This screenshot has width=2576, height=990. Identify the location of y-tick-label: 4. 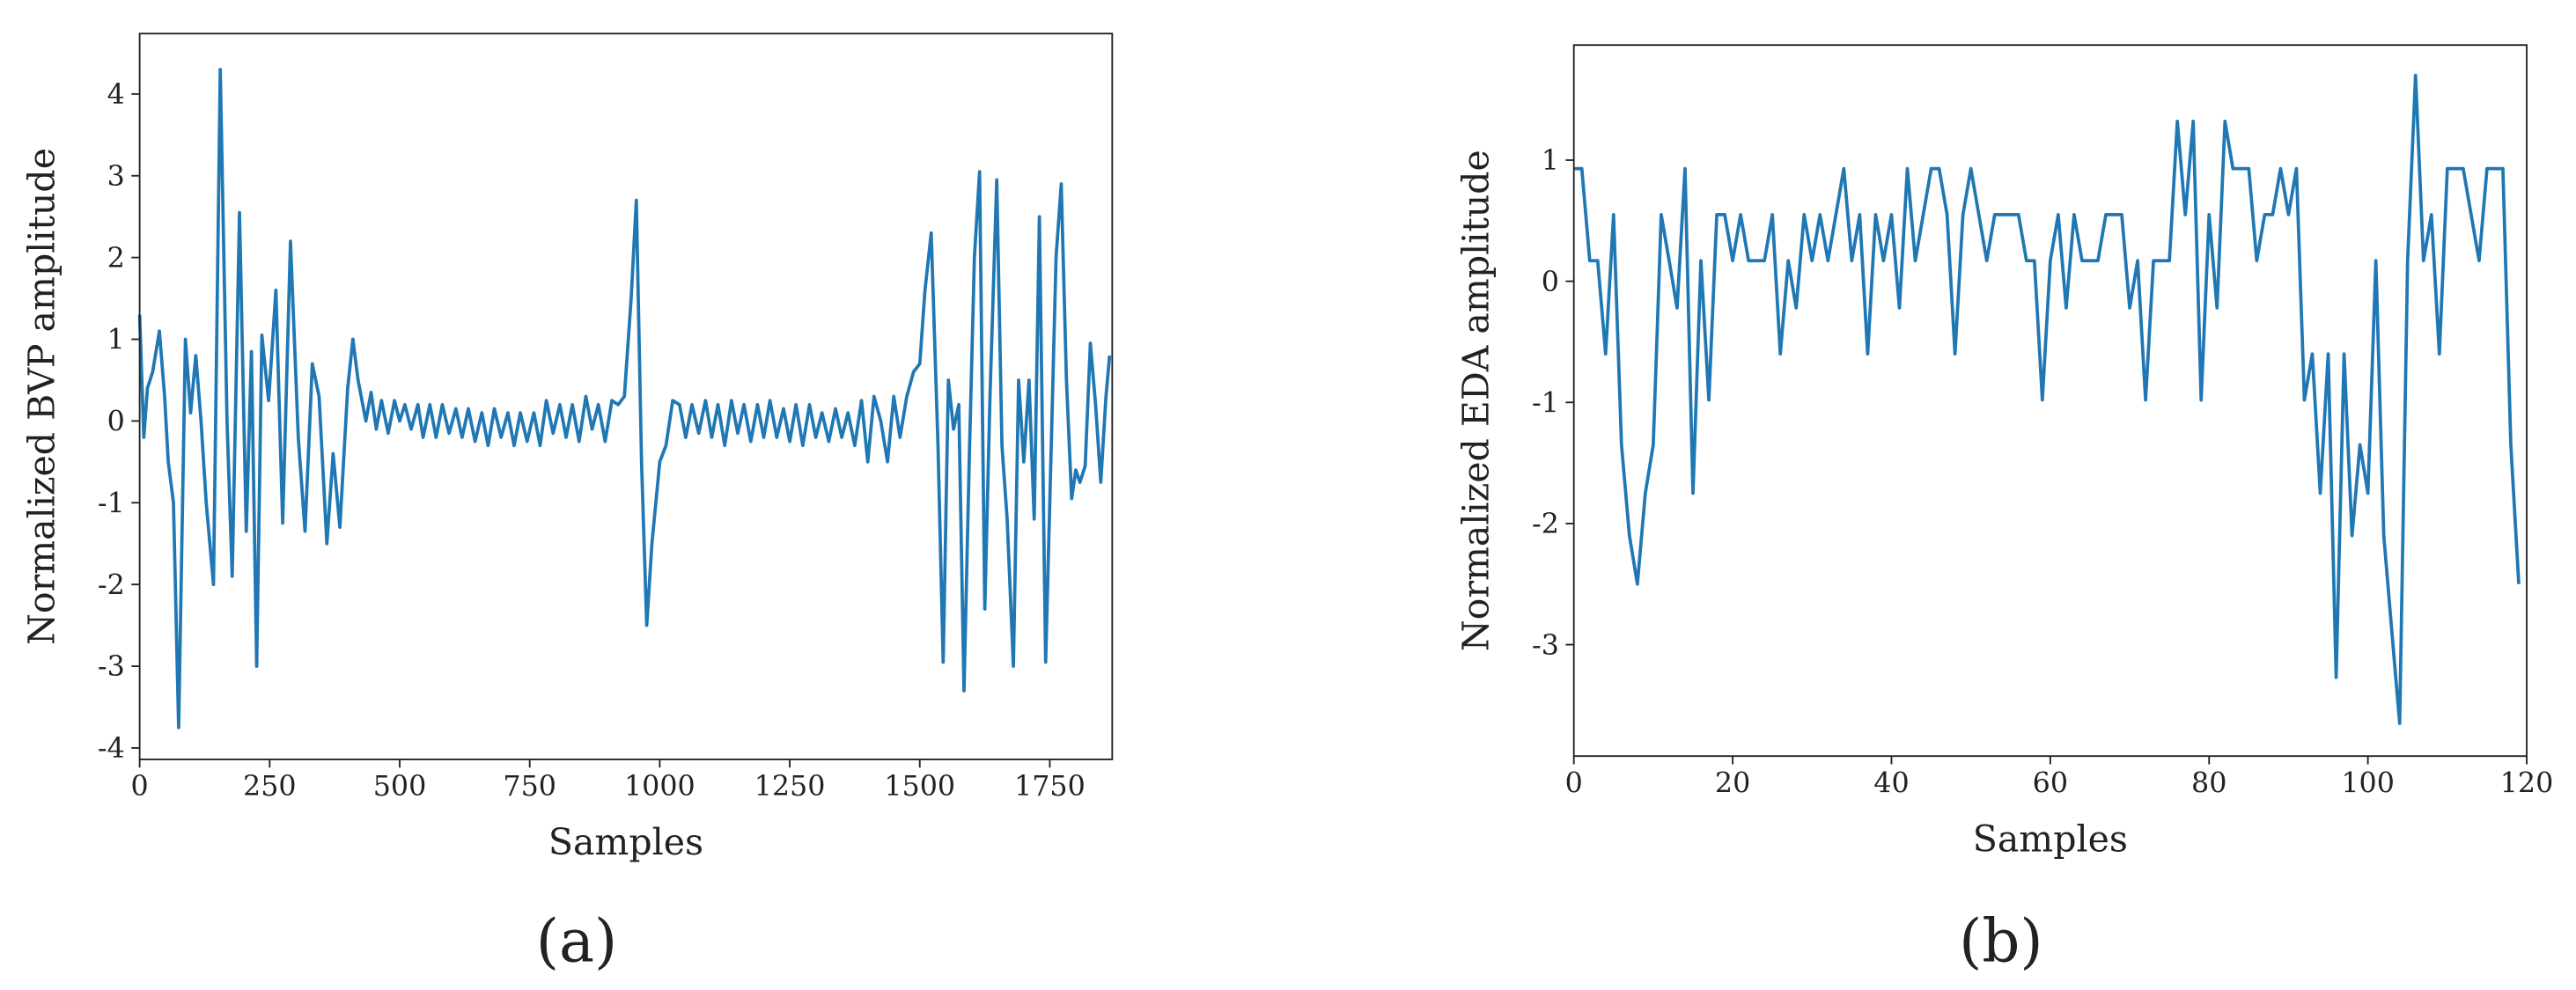
(116, 95).